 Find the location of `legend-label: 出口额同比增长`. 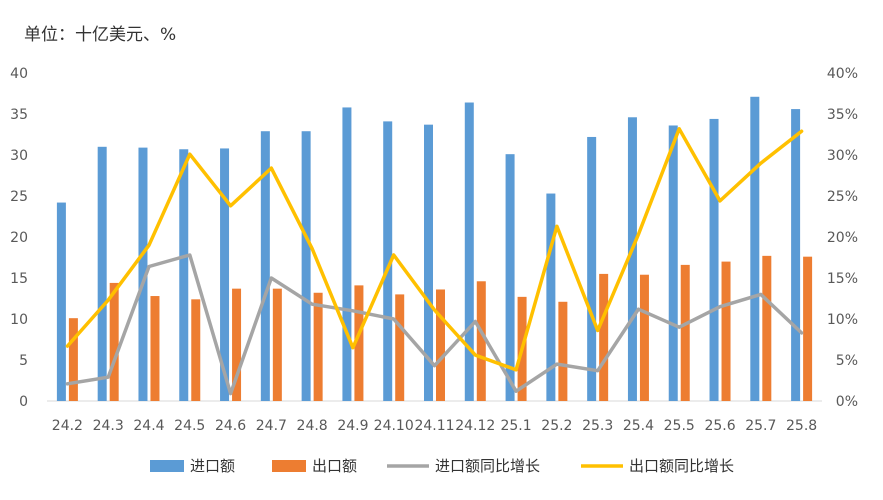

legend-label: 出口额同比增长 is located at coordinates (681, 466).